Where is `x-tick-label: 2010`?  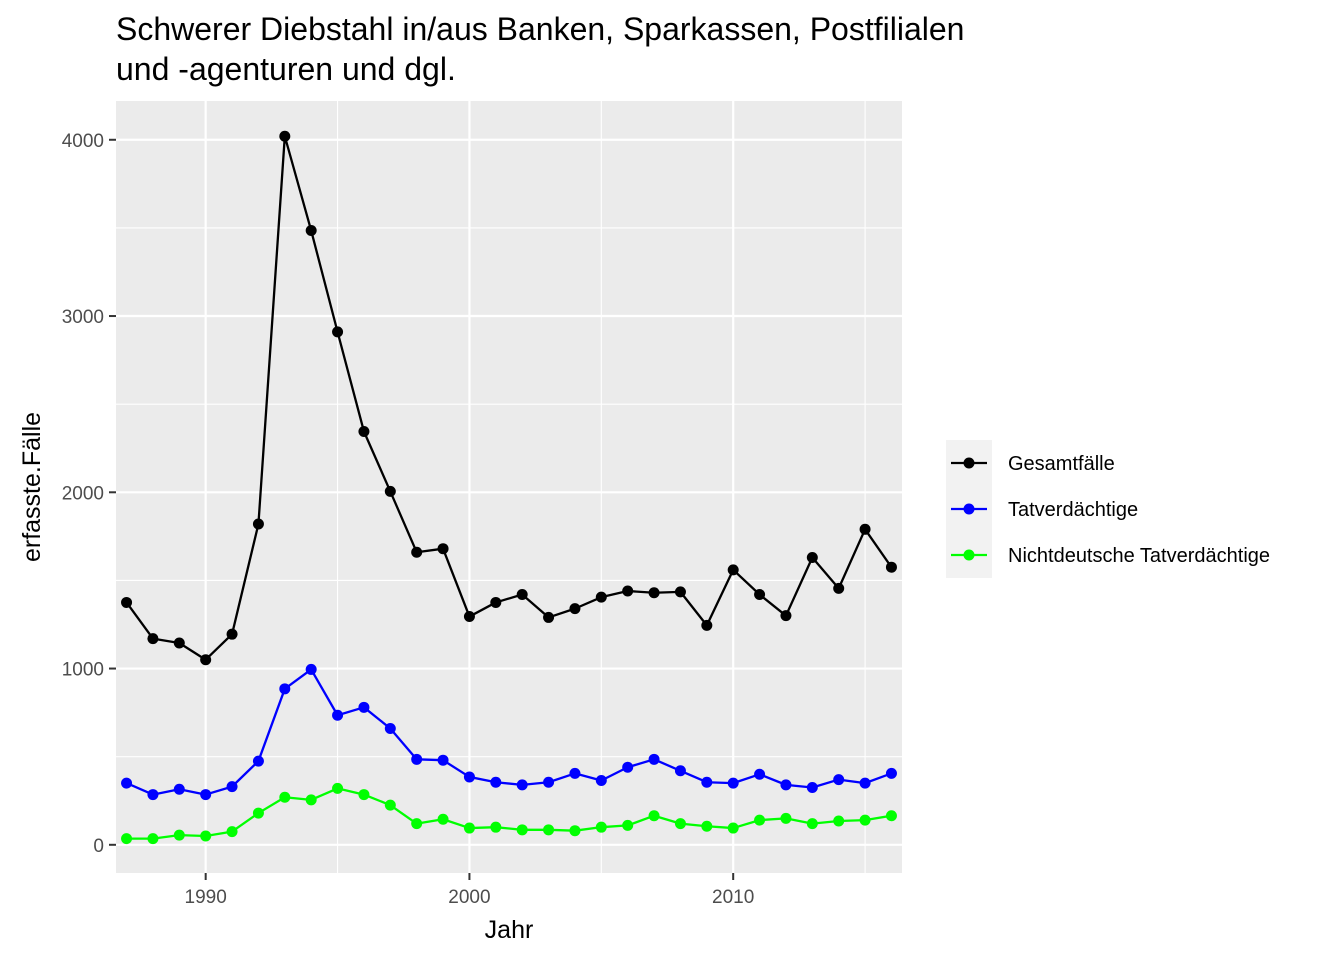 x-tick-label: 2010 is located at coordinates (733, 897).